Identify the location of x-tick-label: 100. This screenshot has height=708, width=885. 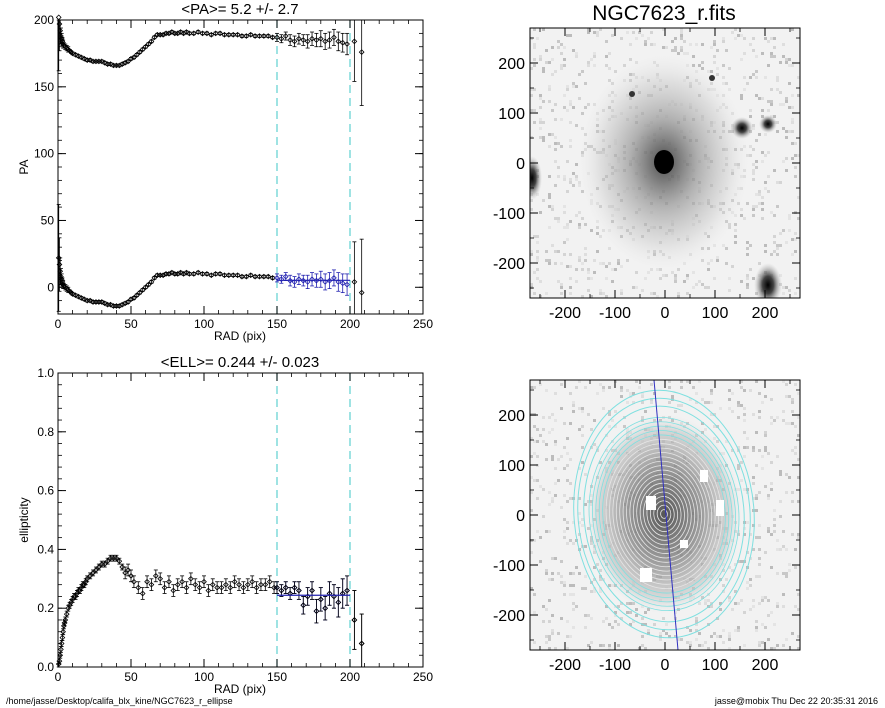
(204, 324).